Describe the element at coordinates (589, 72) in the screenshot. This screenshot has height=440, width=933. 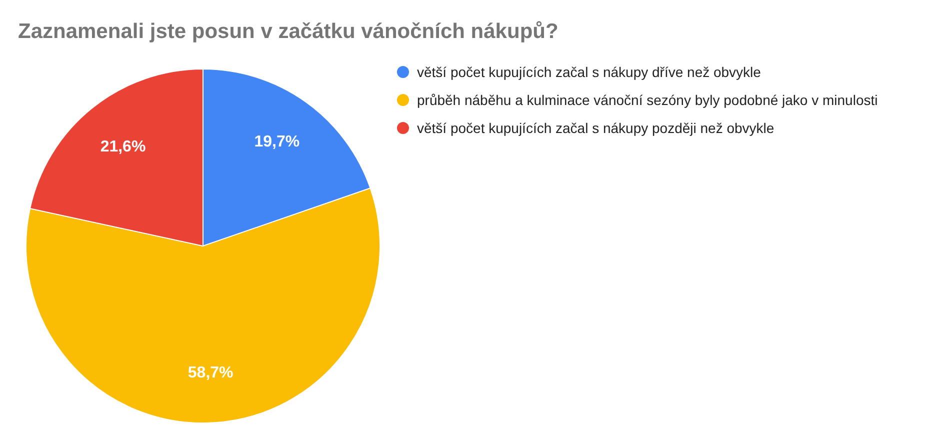
I see `legend-label: větší počet kupujících začal s nákupy dříve než obvykle` at that location.